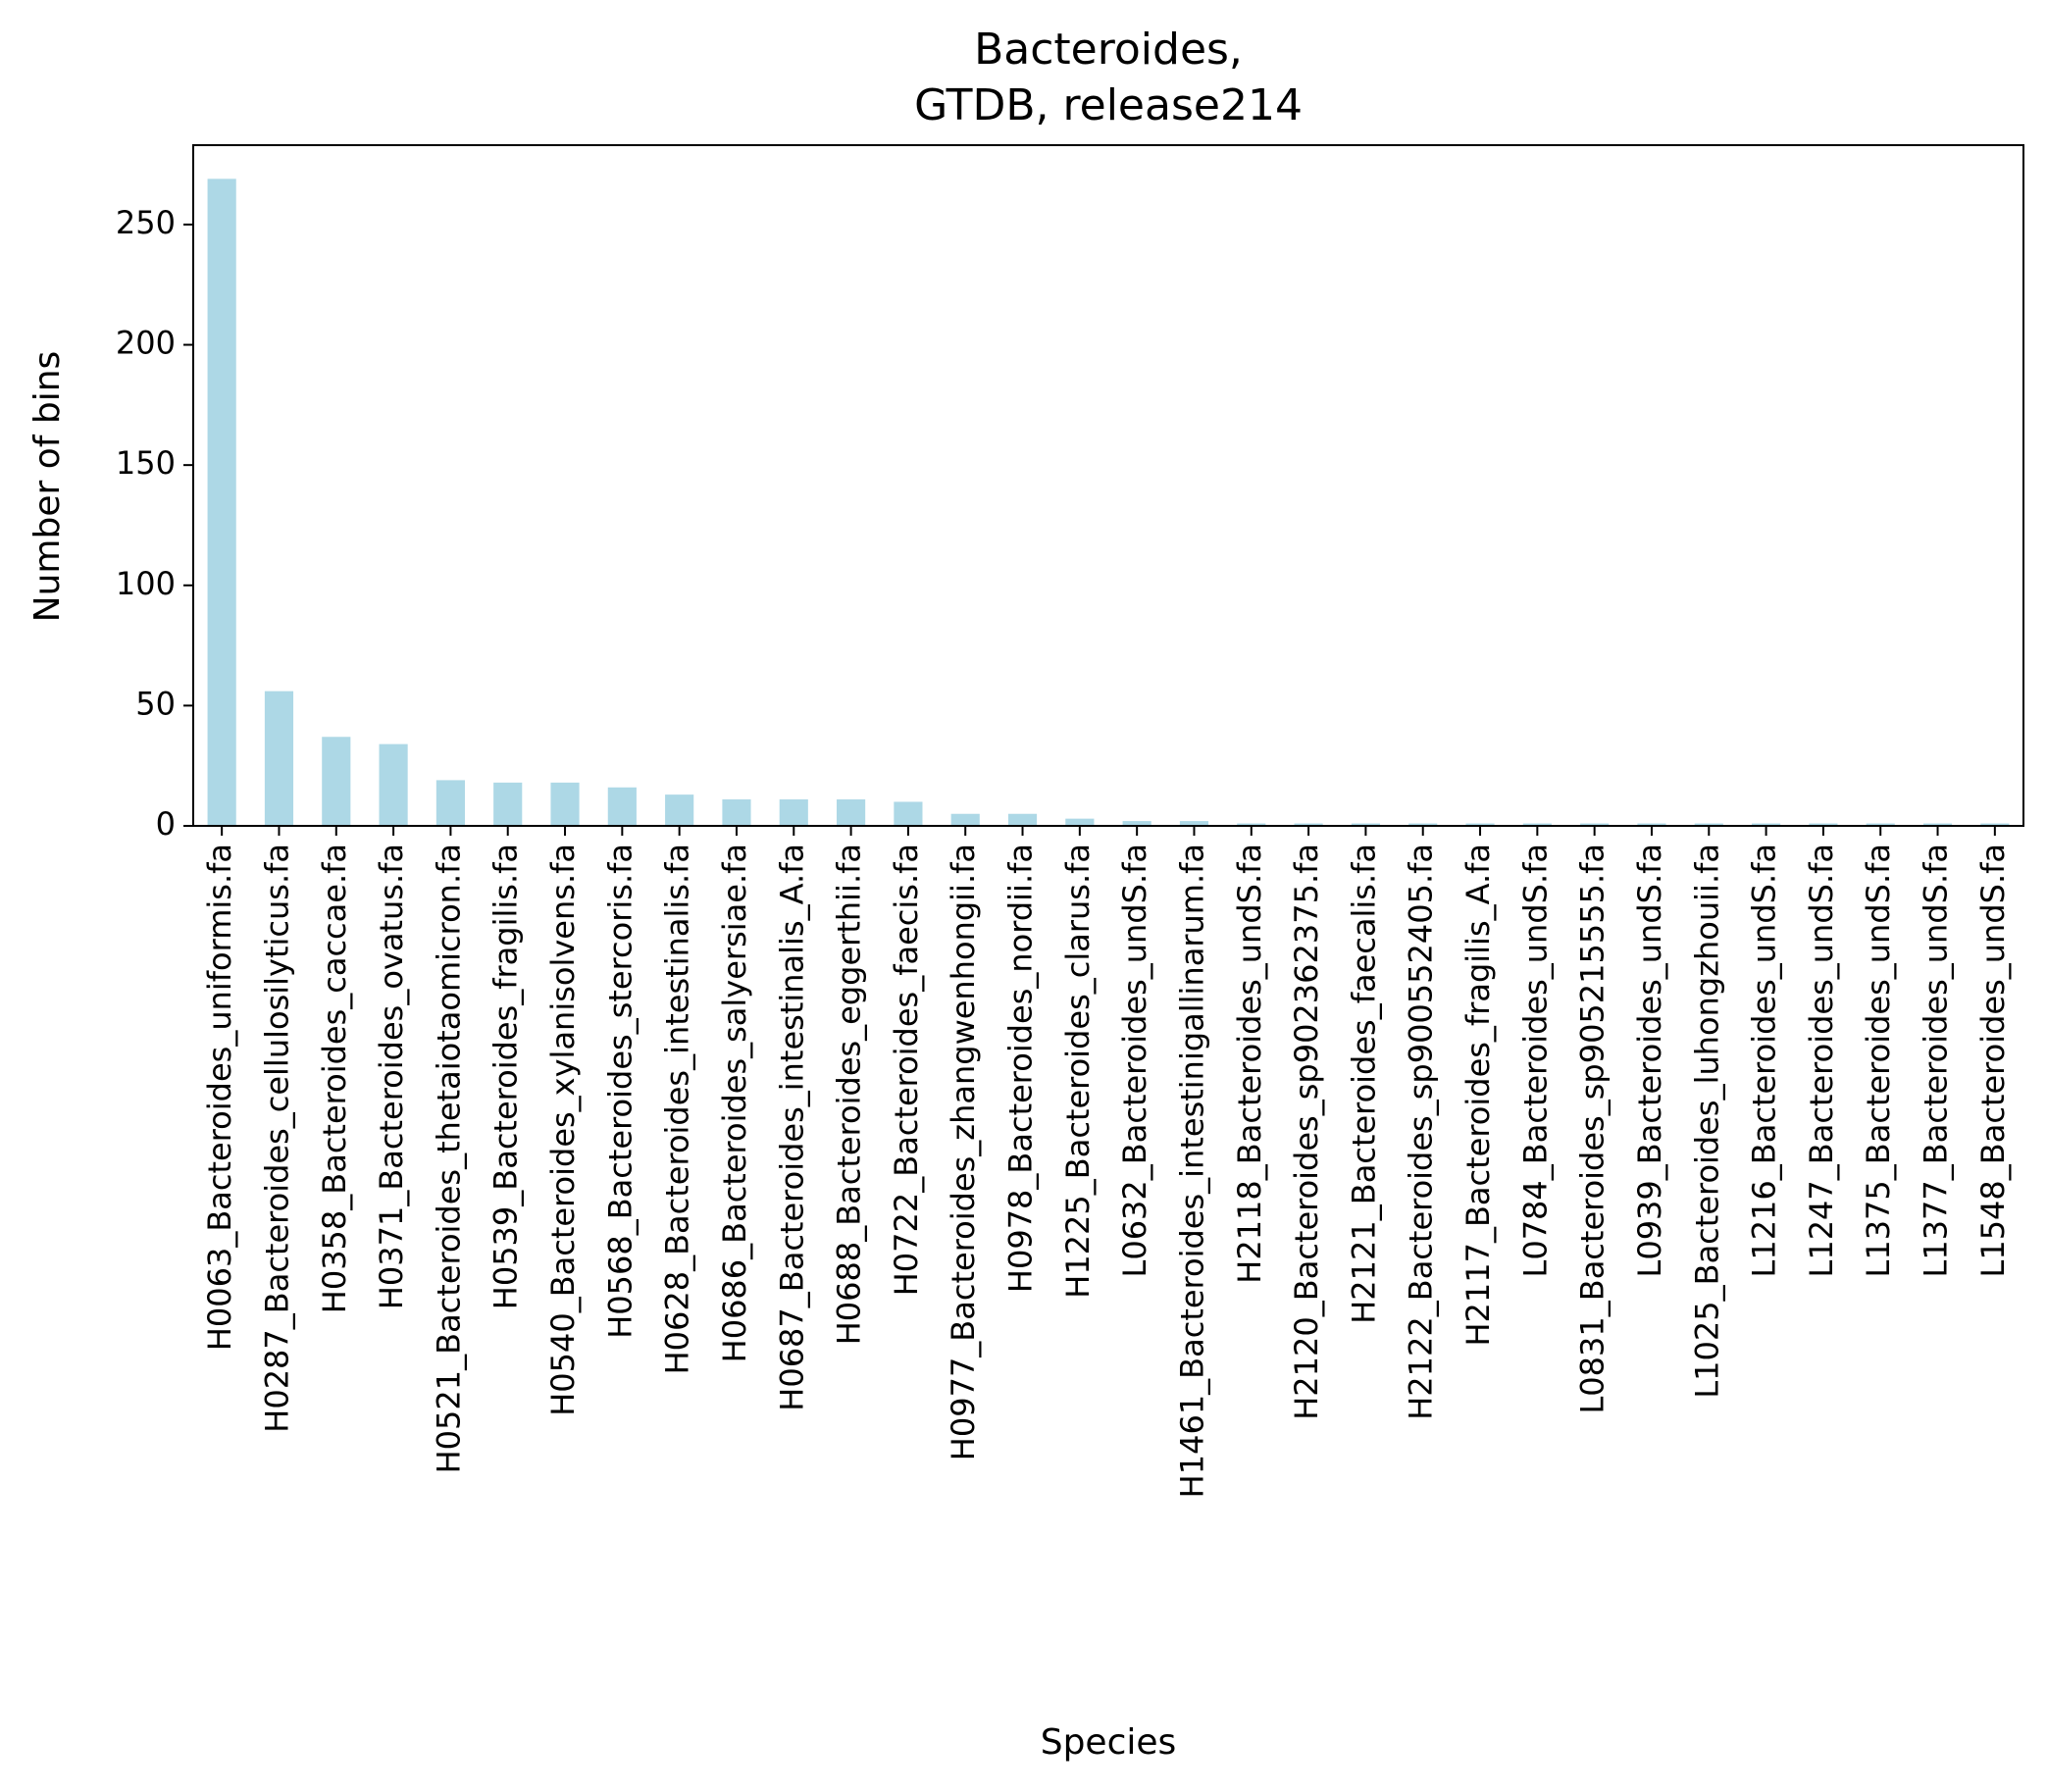 This screenshot has width=2047, height=1792. What do you see at coordinates (1249, 1064) in the screenshot?
I see `x-tick-label: H2118_Bacteroides_undS.fa` at bounding box center [1249, 1064].